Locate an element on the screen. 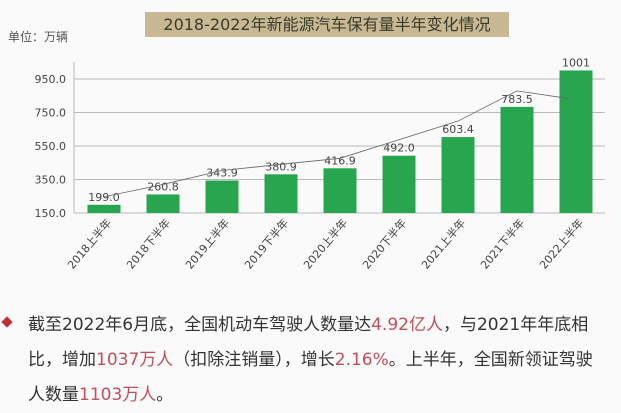 The image size is (621, 413). text-part: 截至2022年6月底，全国机动车驾驶人数量达 is located at coordinates (200, 325).